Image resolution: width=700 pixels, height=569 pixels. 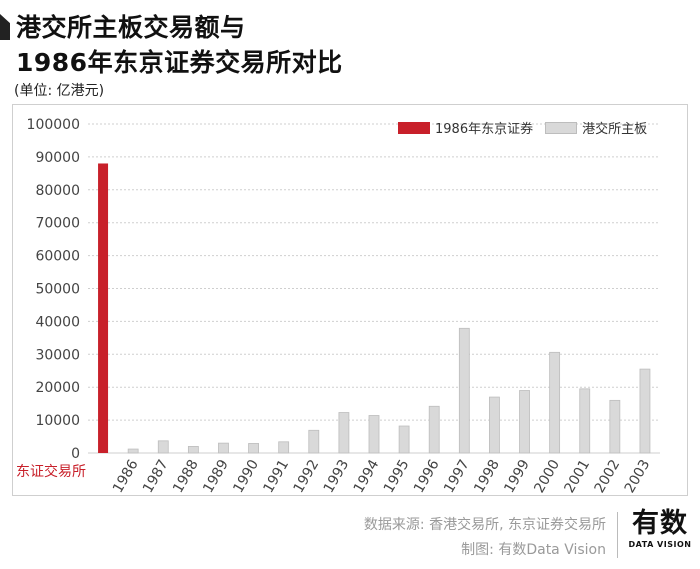 What do you see at coordinates (414, 127) in the screenshot?
I see `legend-swatch-tokyo` at bounding box center [414, 127].